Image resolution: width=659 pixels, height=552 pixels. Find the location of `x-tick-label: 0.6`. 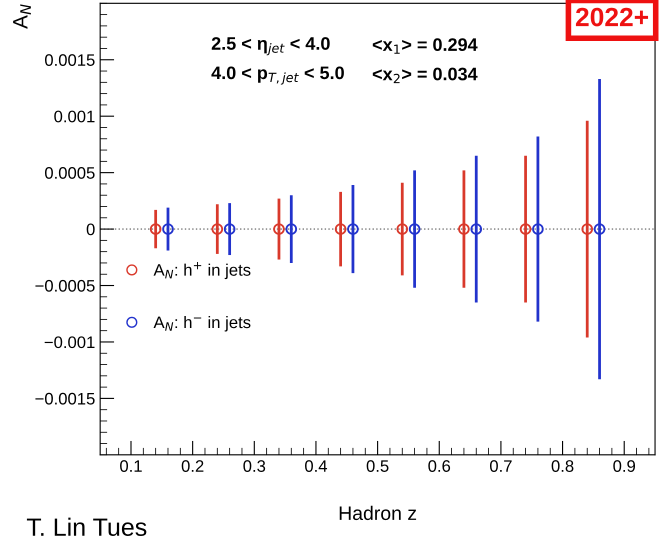

x-tick-label: 0.6 is located at coordinates (439, 466).